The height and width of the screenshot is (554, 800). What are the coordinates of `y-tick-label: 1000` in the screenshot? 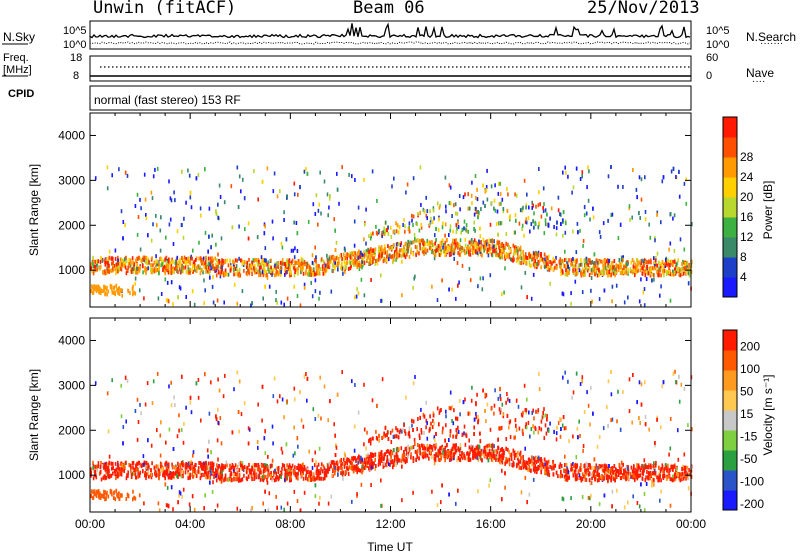 It's located at (71, 270).